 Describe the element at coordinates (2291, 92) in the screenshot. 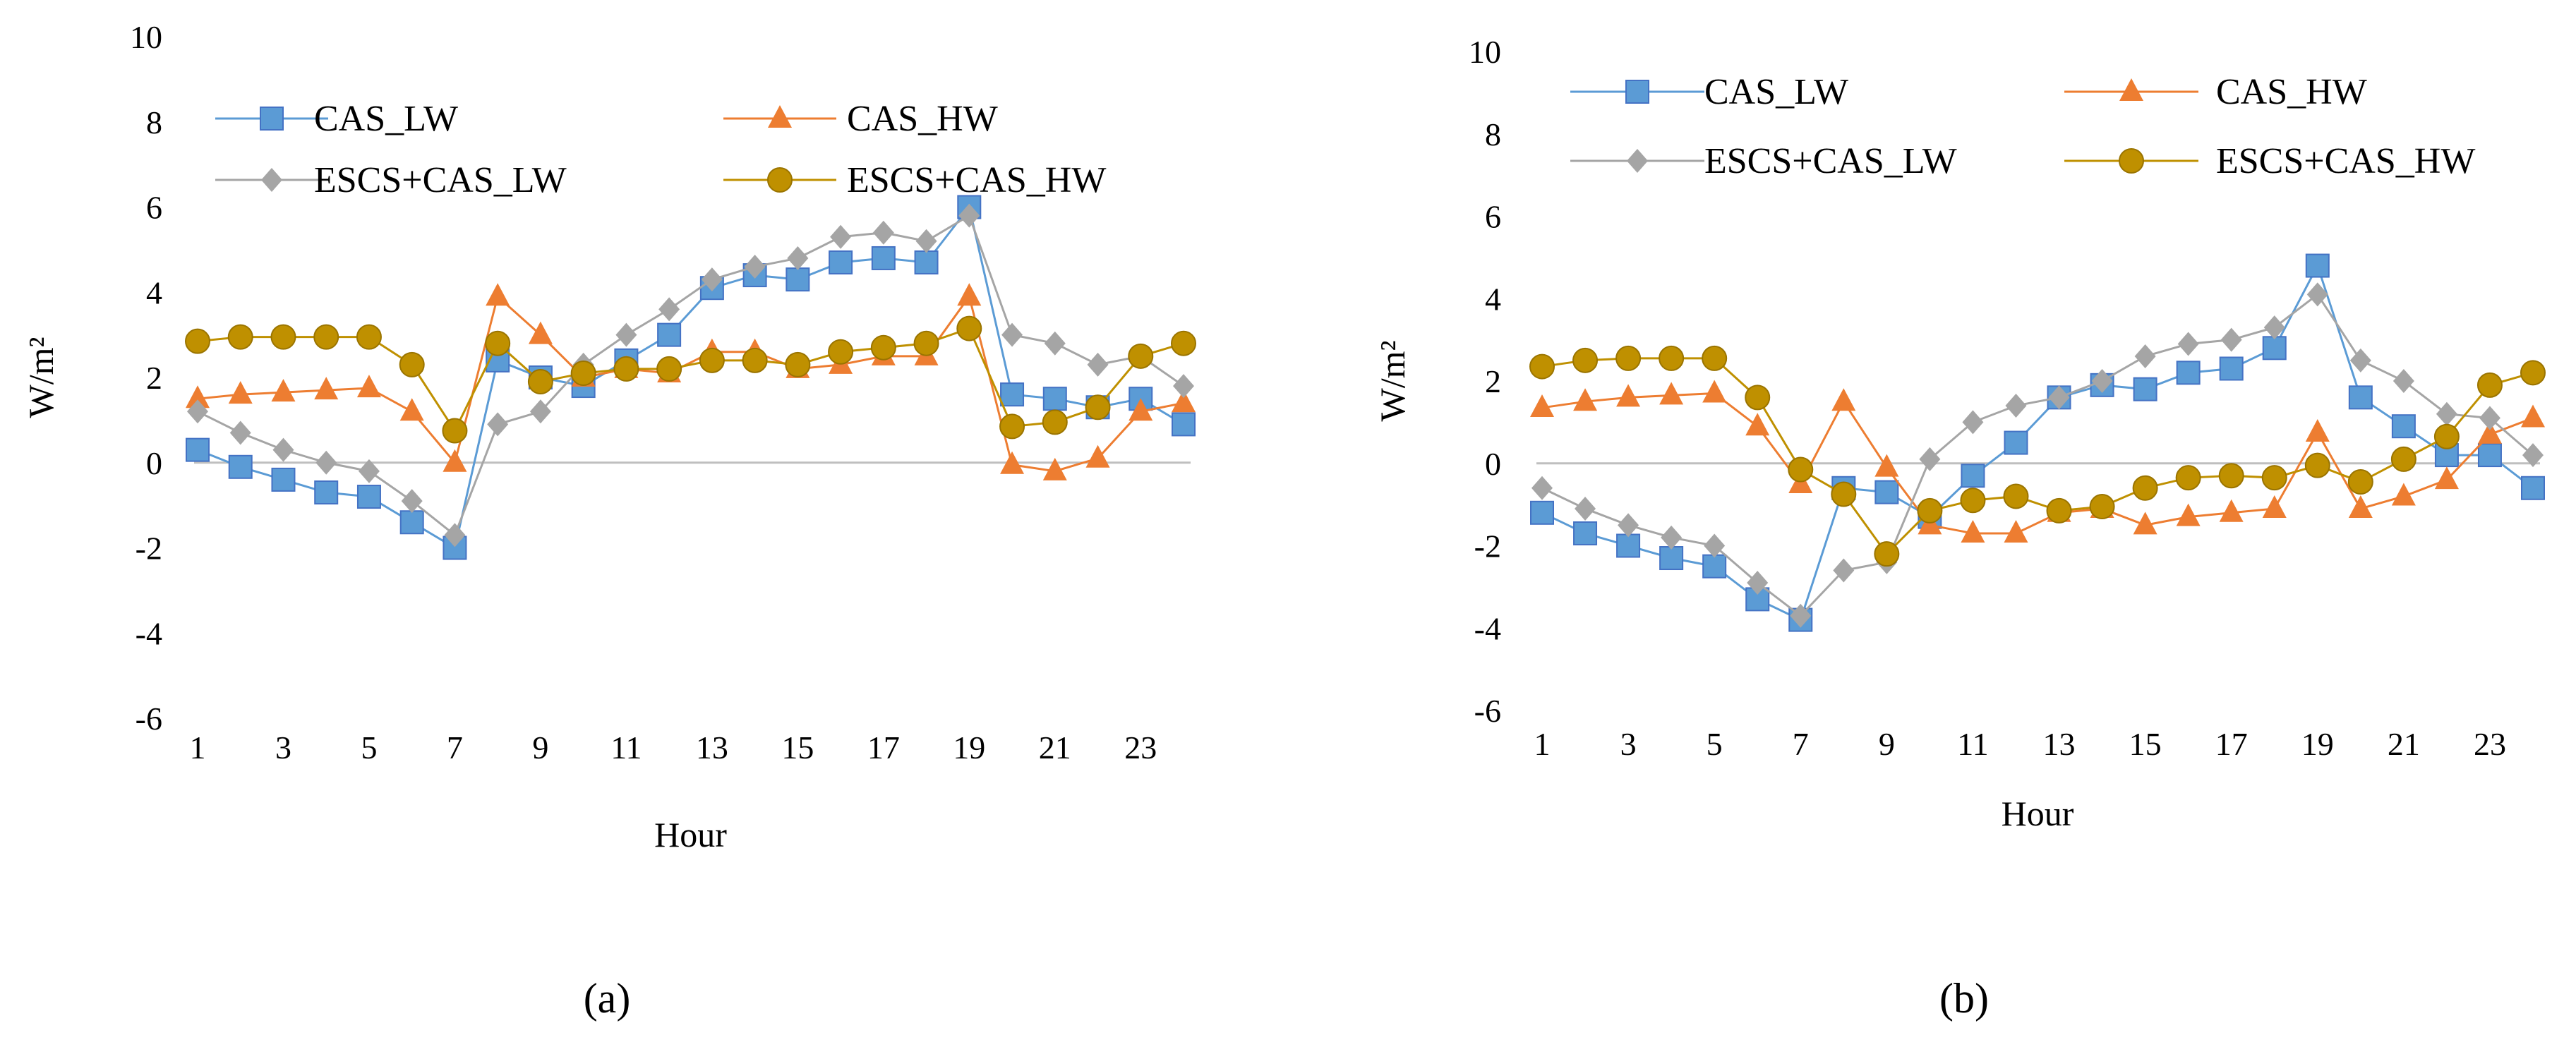

I see `legend-label: CAS_HW` at that location.